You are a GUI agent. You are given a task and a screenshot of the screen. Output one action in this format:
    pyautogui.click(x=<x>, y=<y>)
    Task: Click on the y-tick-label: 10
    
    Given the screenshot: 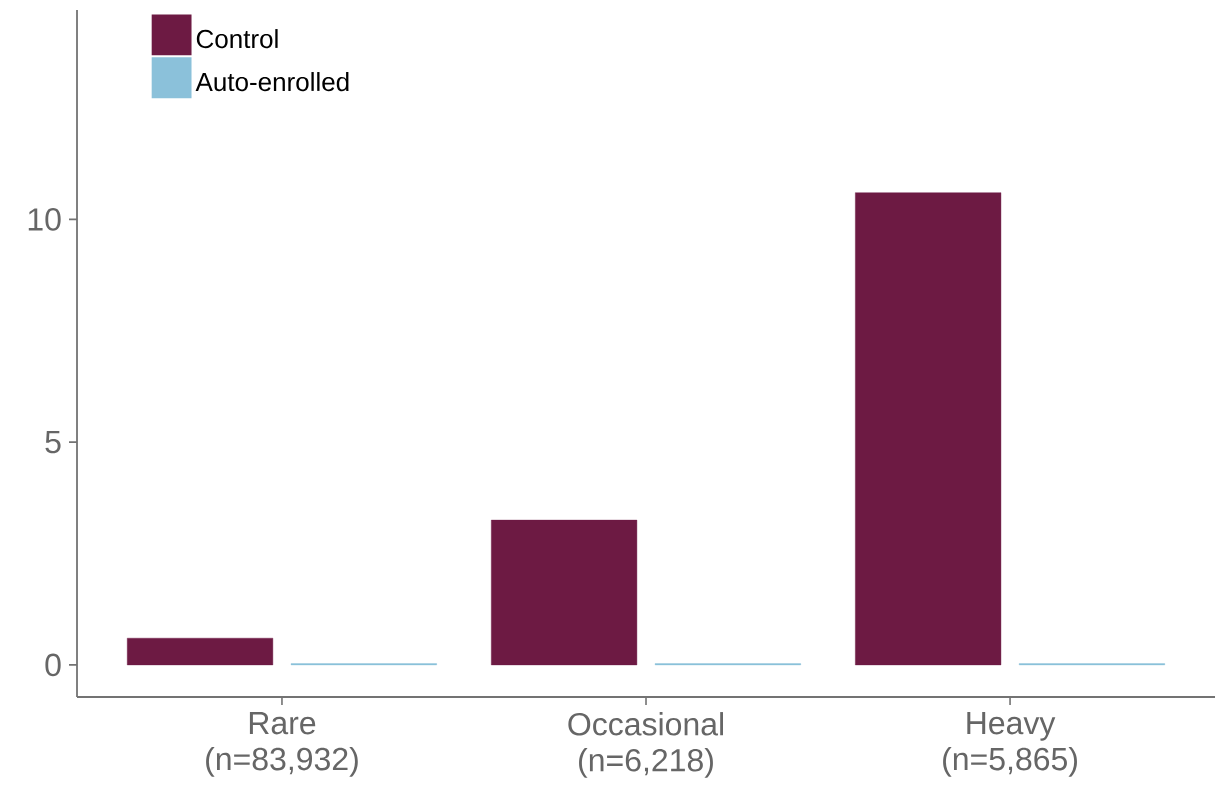 What is the action you would take?
    pyautogui.click(x=44, y=219)
    